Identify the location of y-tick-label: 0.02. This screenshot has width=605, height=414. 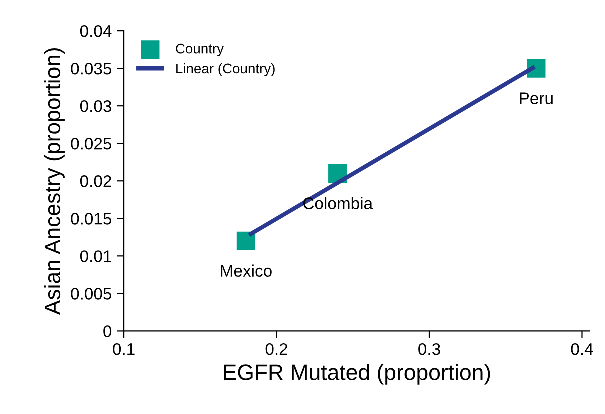
(96, 182).